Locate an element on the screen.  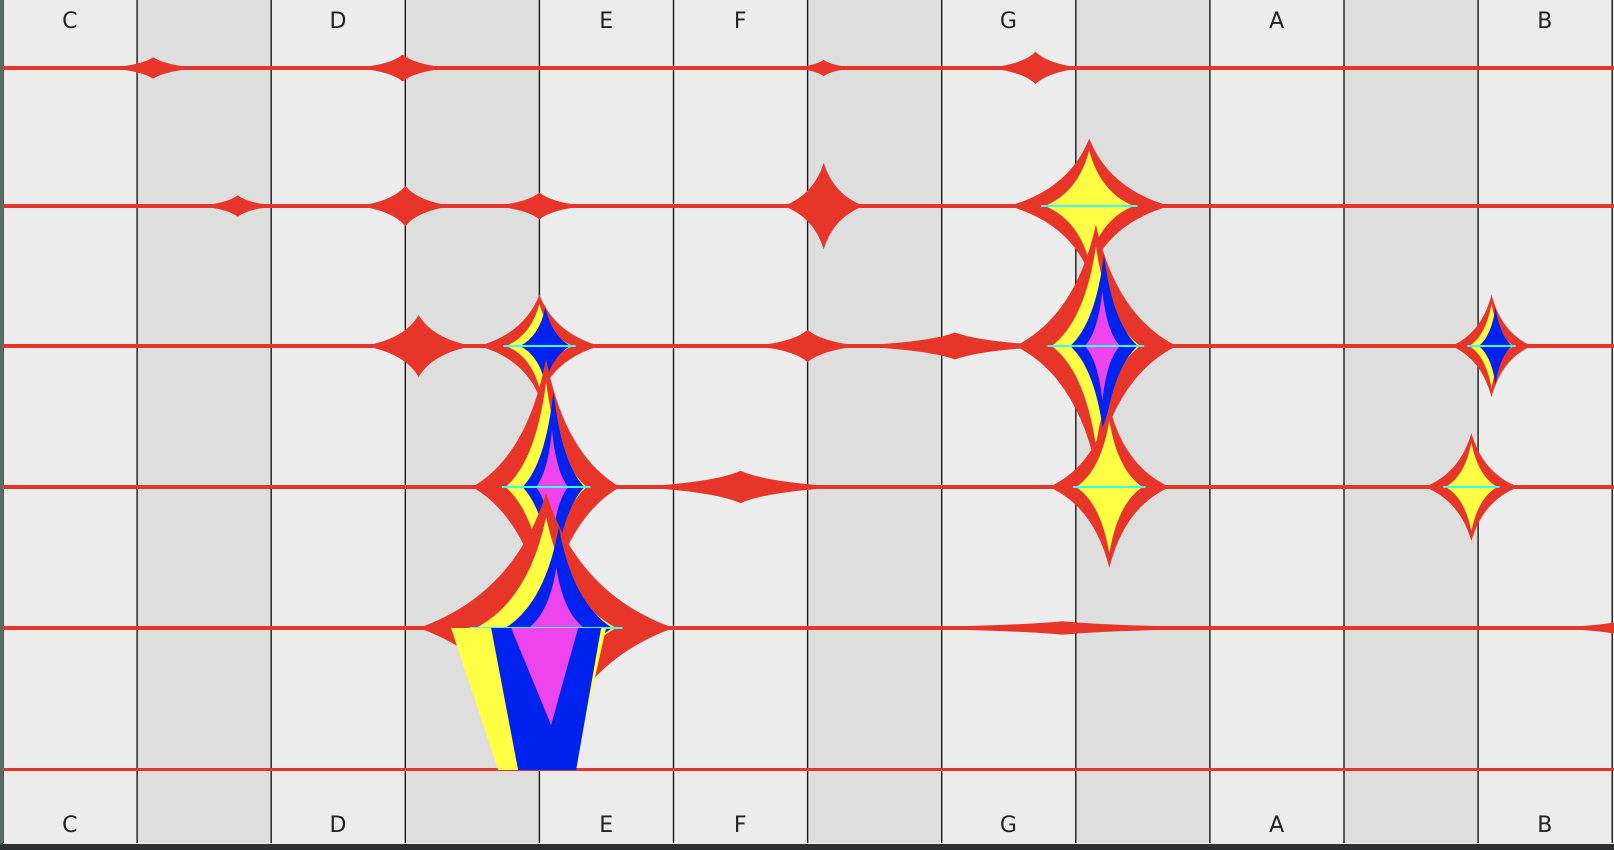
note-label-top-c: C is located at coordinates (70, 21).